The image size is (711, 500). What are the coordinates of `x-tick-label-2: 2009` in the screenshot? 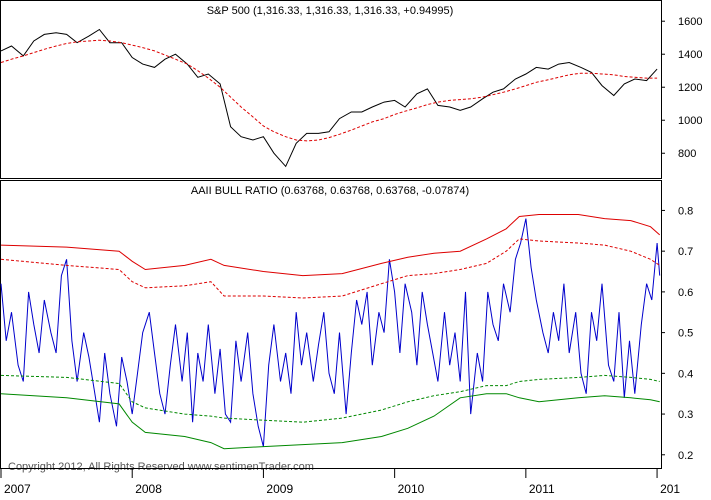 It's located at (279, 488).